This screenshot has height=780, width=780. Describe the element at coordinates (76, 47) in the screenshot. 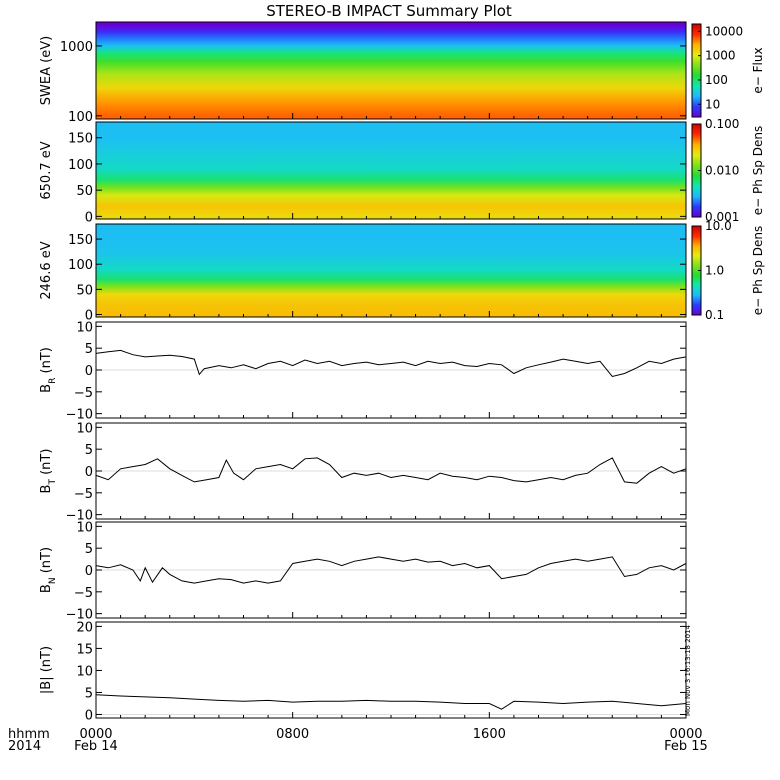

I see `y-tick-label: 1000` at that location.